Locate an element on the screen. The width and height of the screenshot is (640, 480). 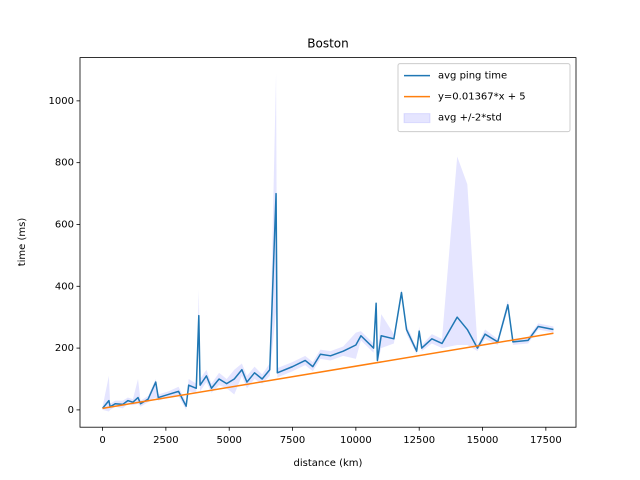
x-tick-label: 2500 is located at coordinates (165, 440).